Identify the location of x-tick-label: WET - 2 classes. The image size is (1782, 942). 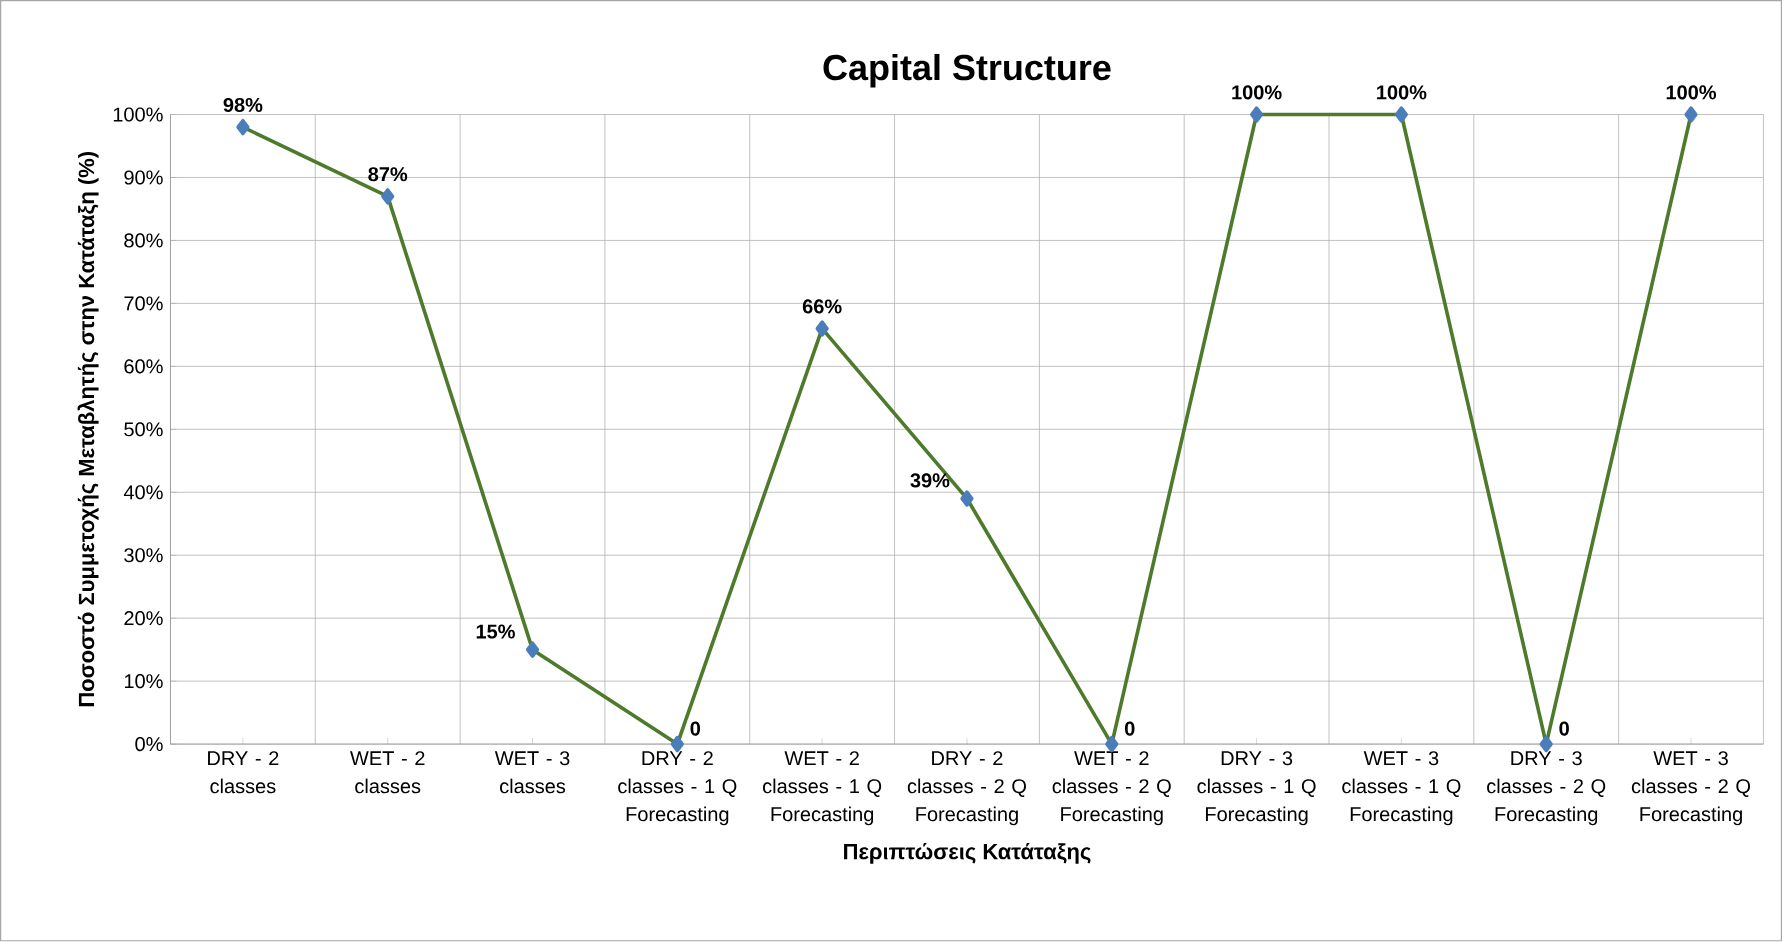
(387, 772).